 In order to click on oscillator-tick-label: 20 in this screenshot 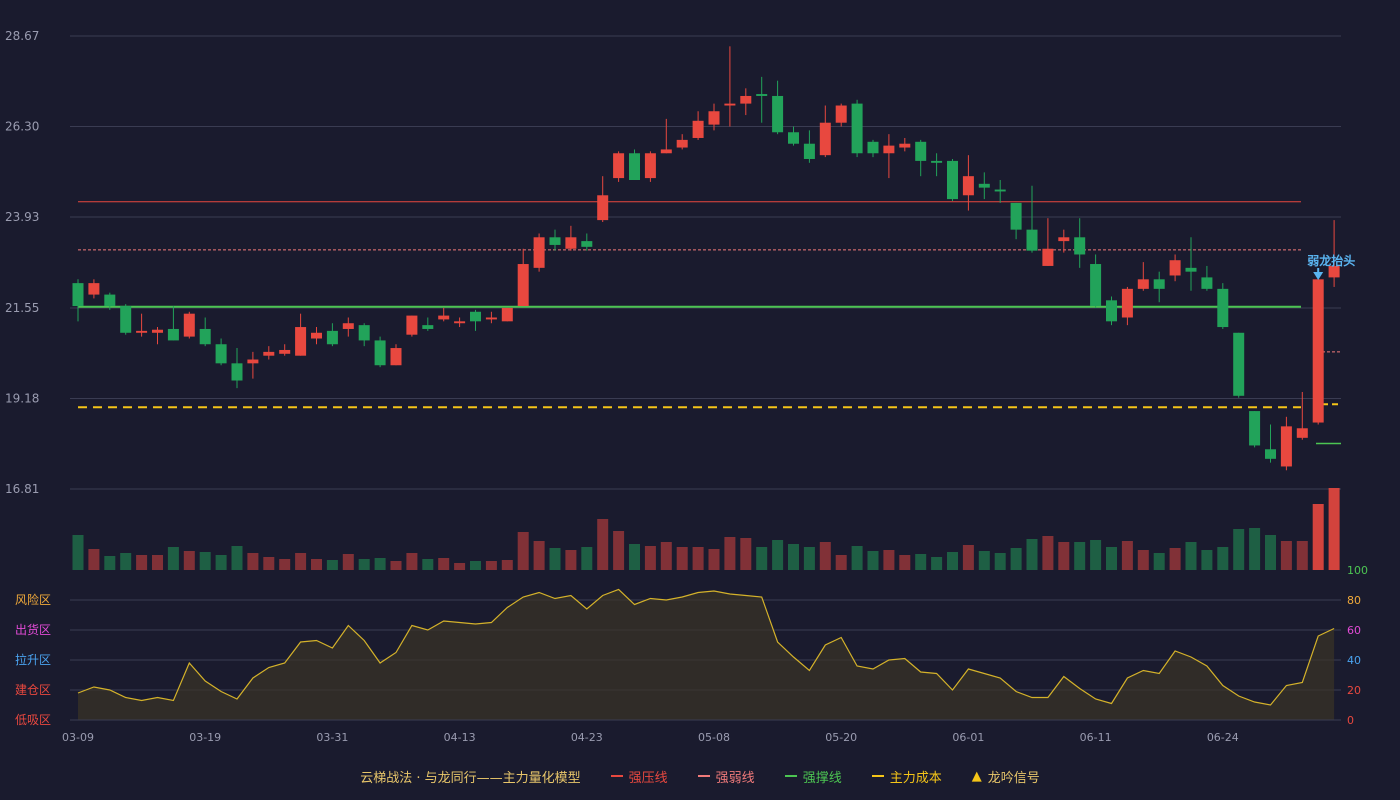, I will do `click(1354, 690)`.